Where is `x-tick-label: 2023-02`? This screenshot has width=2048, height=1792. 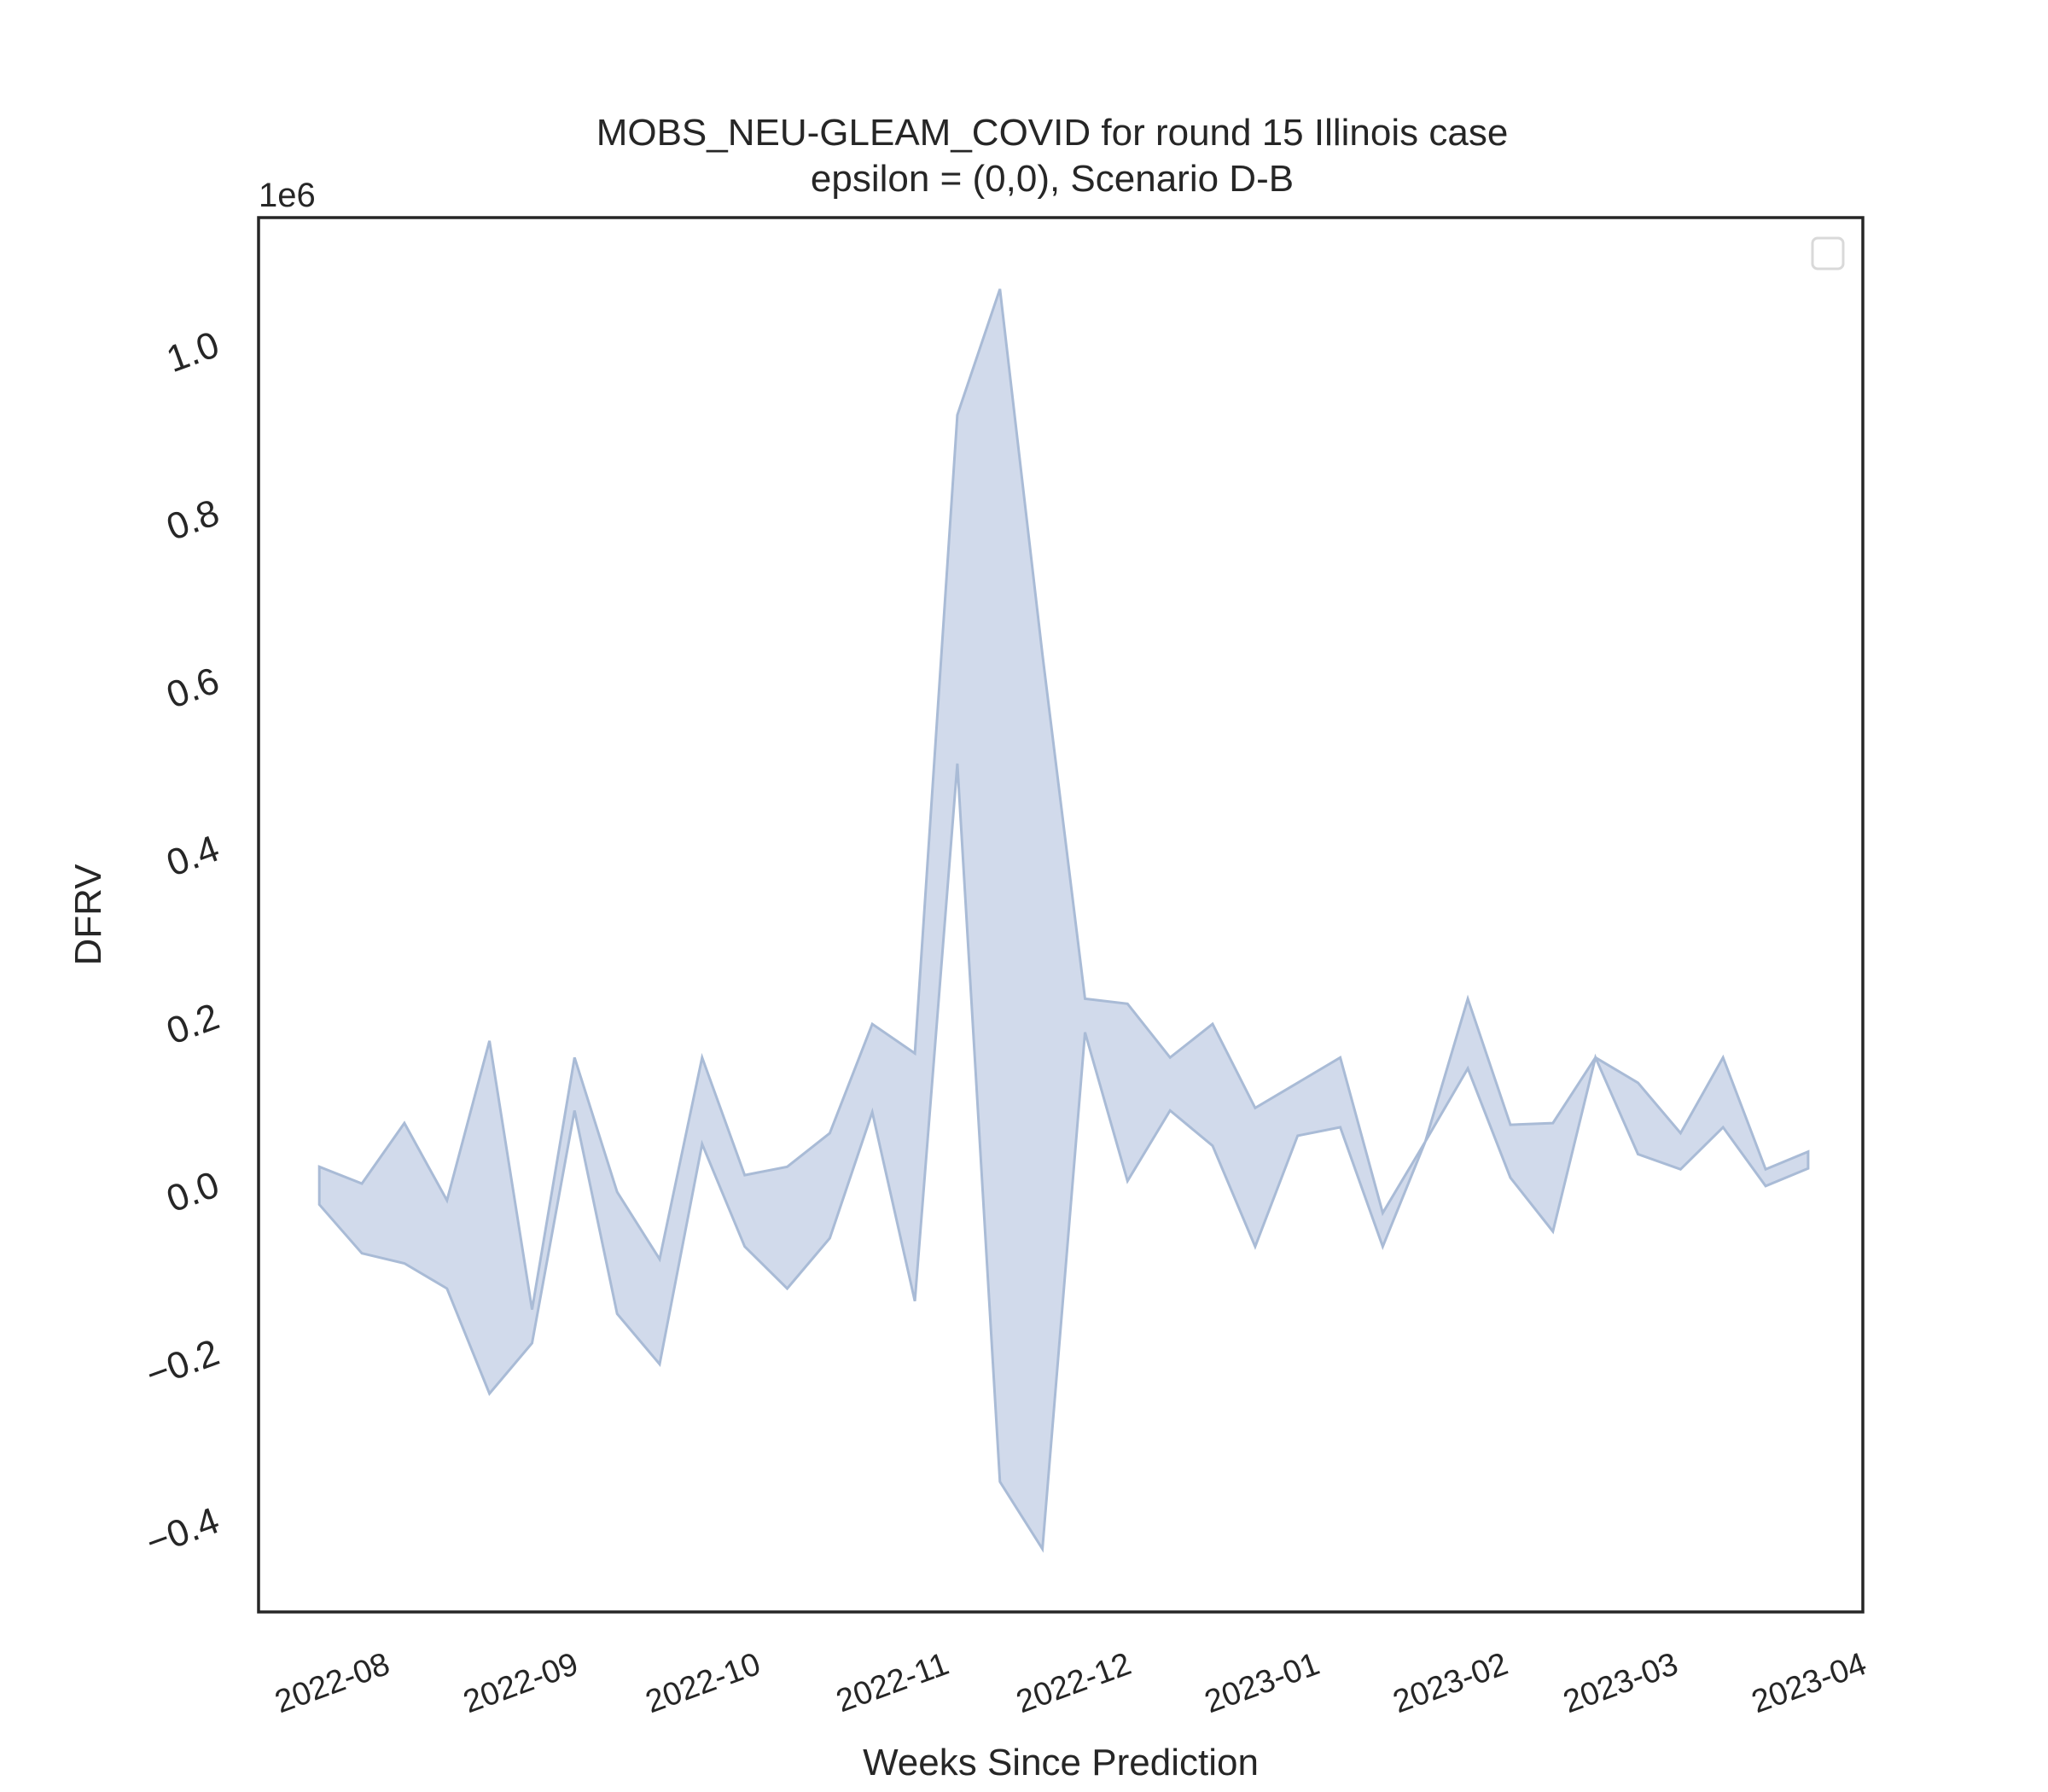
x-tick-label: 2023-02 is located at coordinates (1450, 1683).